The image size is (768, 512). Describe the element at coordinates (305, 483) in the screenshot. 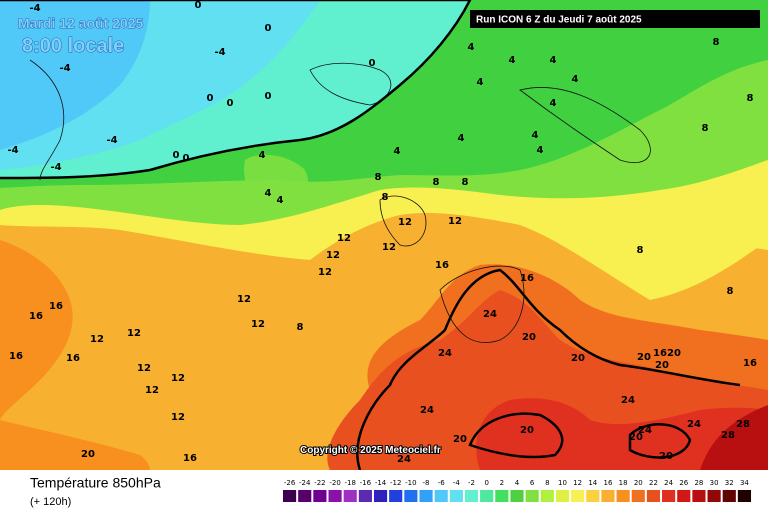

I see `colorbar-tick-label: -24` at that location.